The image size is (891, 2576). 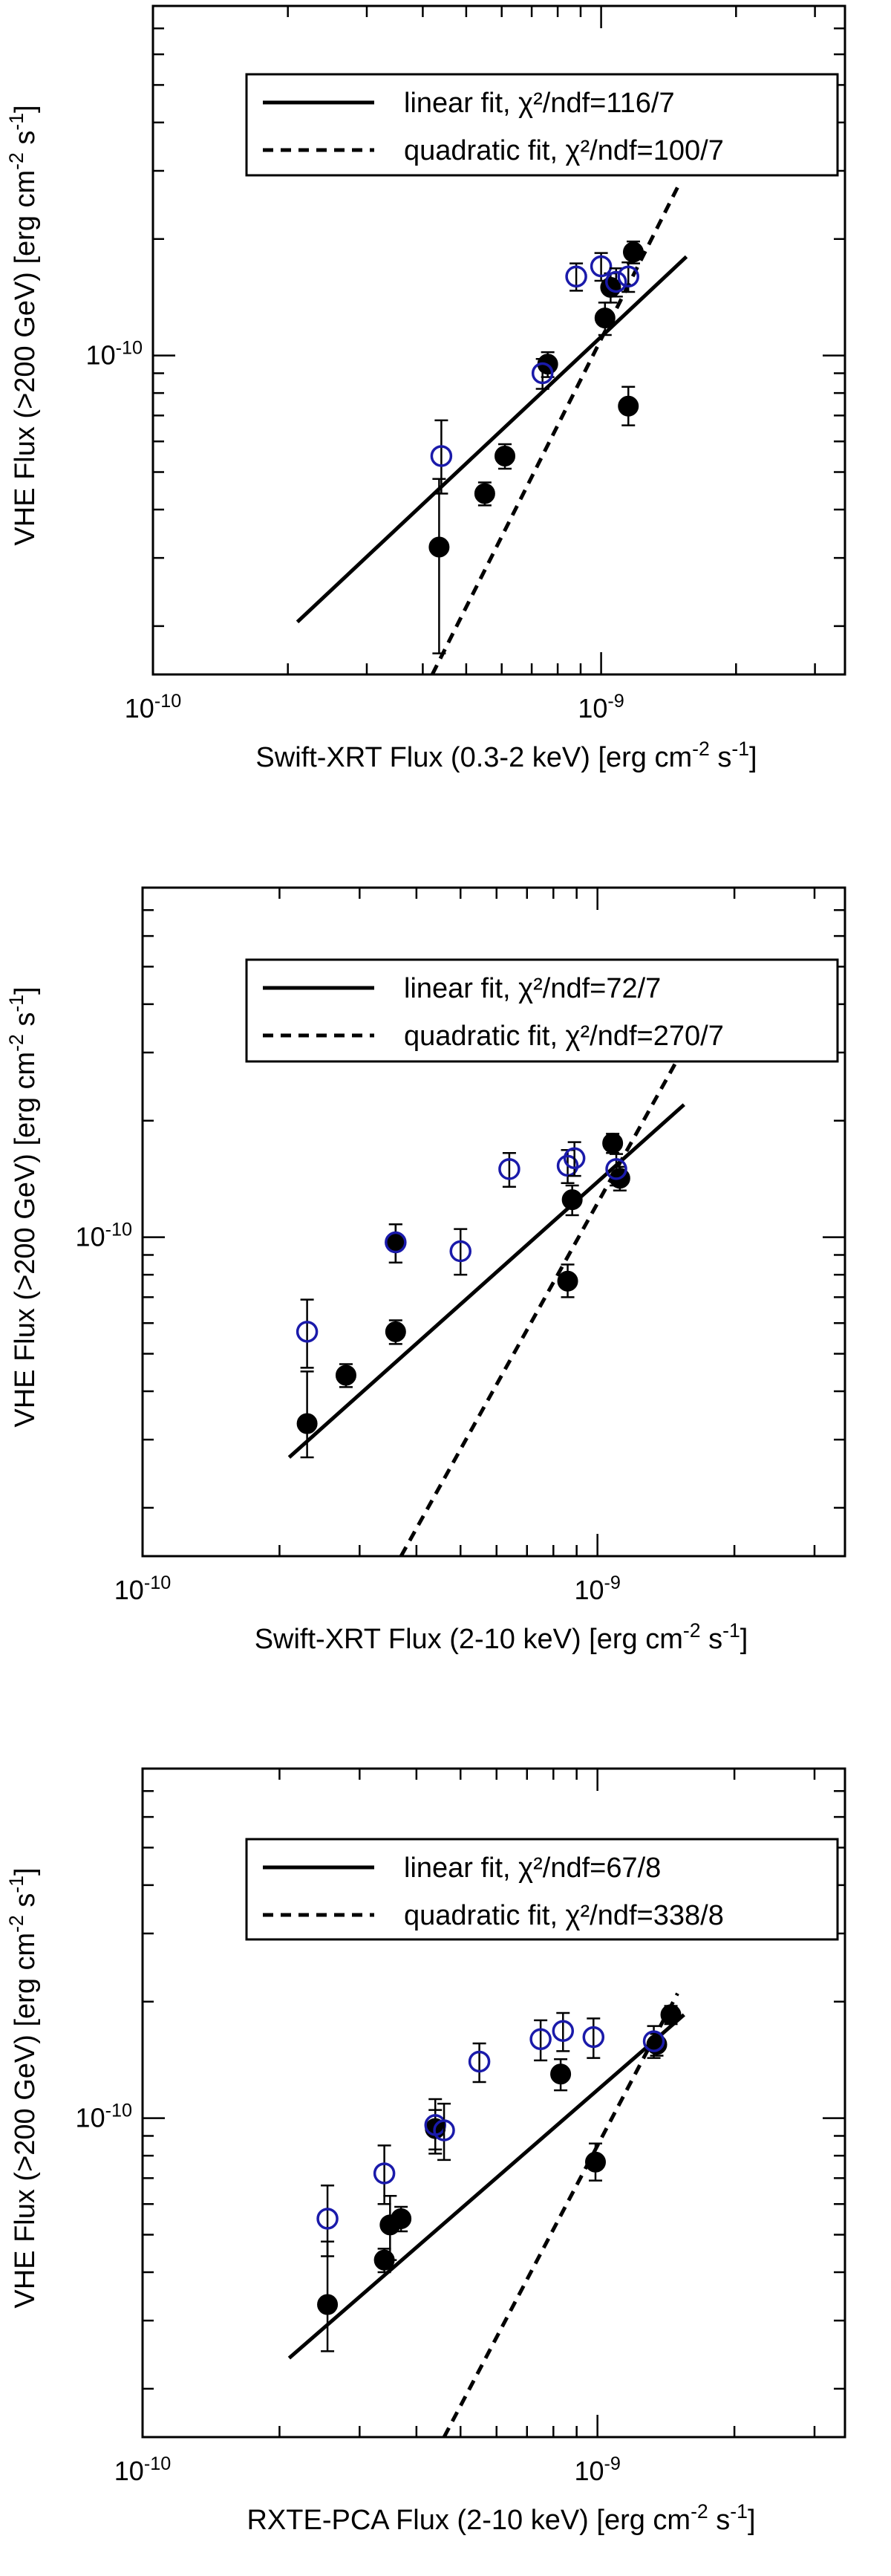 What do you see at coordinates (501, 2518) in the screenshot?
I see `x-axis-label: RXTE-PCA Flux (2-10 keV) [erg cm-2 s-1]` at bounding box center [501, 2518].